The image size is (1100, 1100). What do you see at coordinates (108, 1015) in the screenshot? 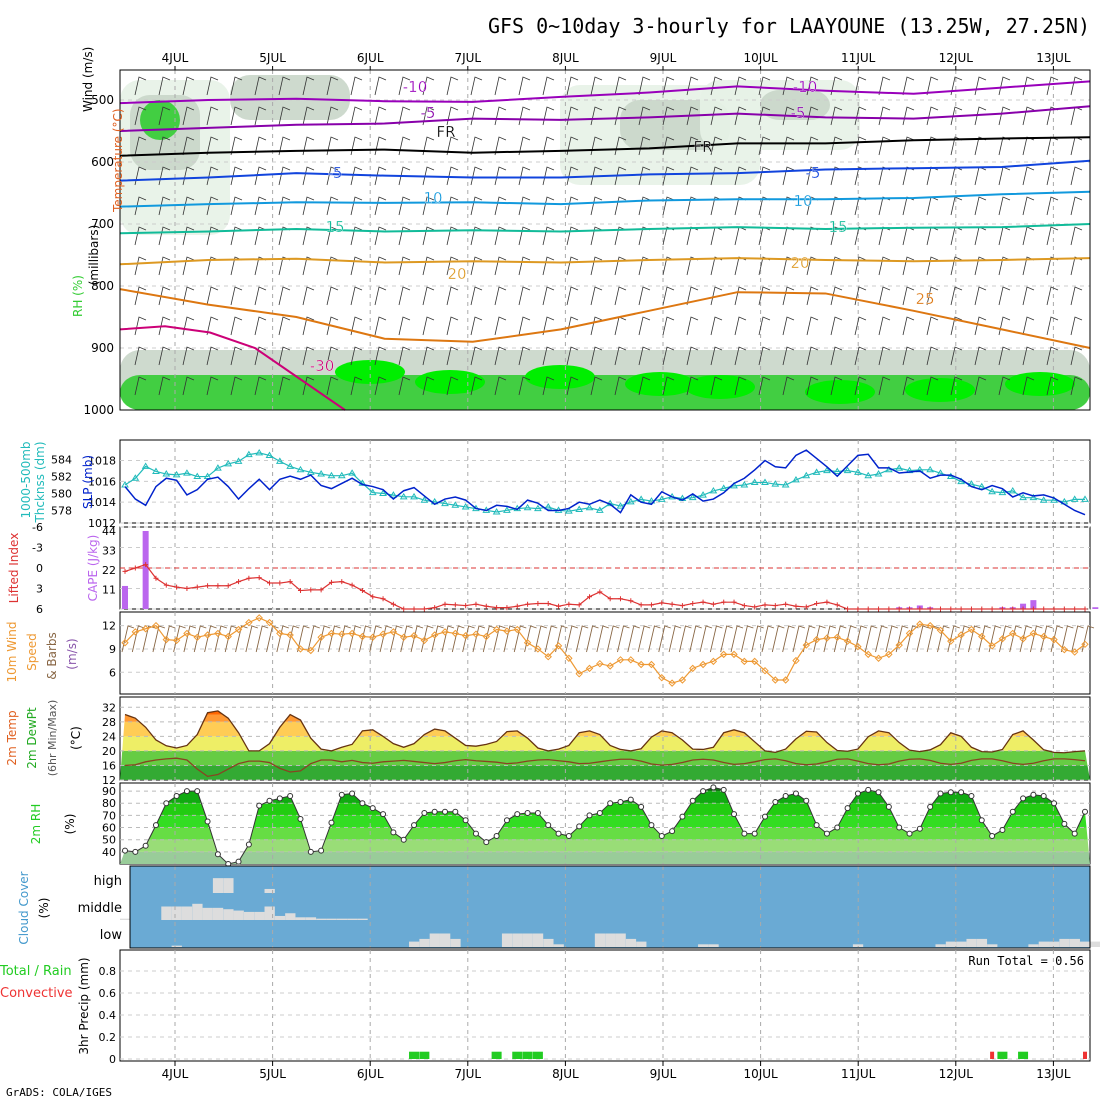
I see `precip-tick: 0.4` at bounding box center [108, 1015].